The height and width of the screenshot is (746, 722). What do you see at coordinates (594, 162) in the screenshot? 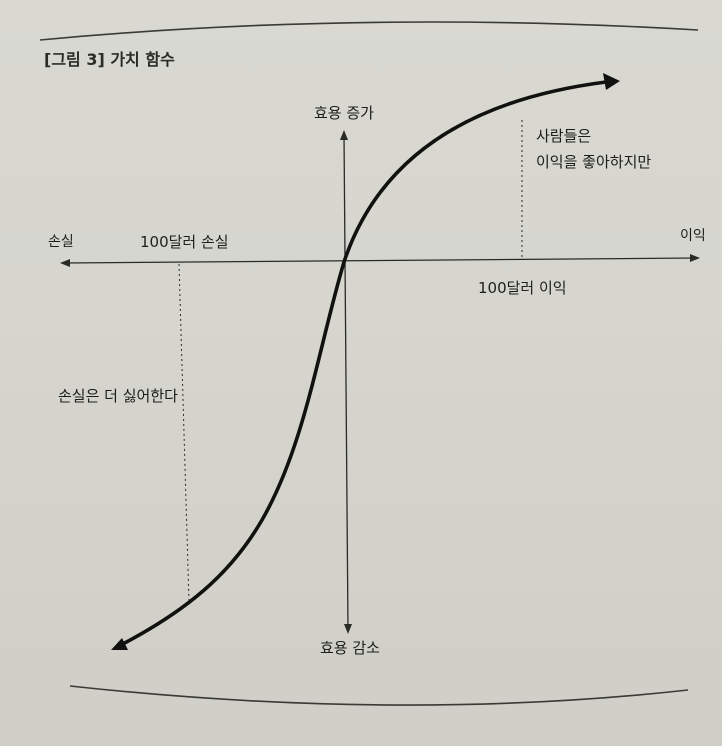
I see `gain-annotation-line-2: 이익을 좋아하지만` at bounding box center [594, 162].